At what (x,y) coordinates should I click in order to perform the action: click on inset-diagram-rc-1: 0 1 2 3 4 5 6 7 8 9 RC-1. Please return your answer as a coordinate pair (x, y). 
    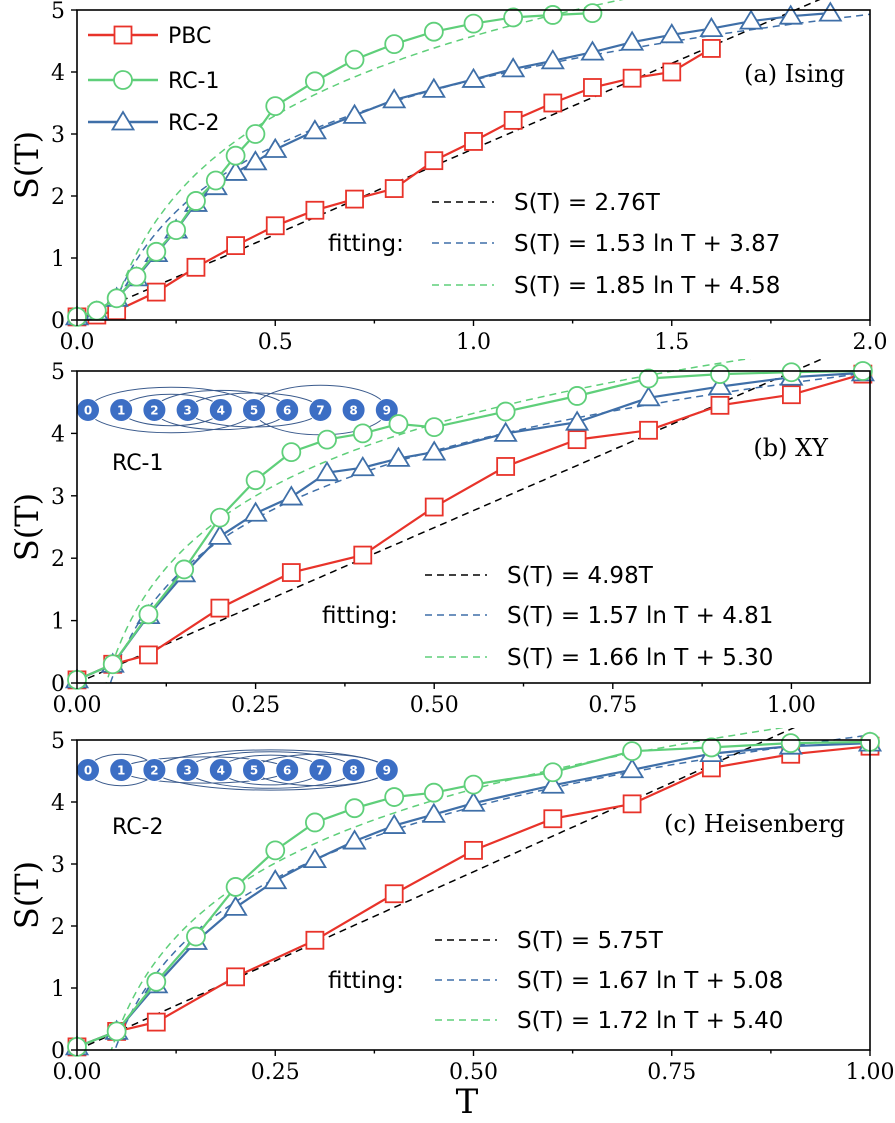
    Looking at the image, I should click on (237, 430).